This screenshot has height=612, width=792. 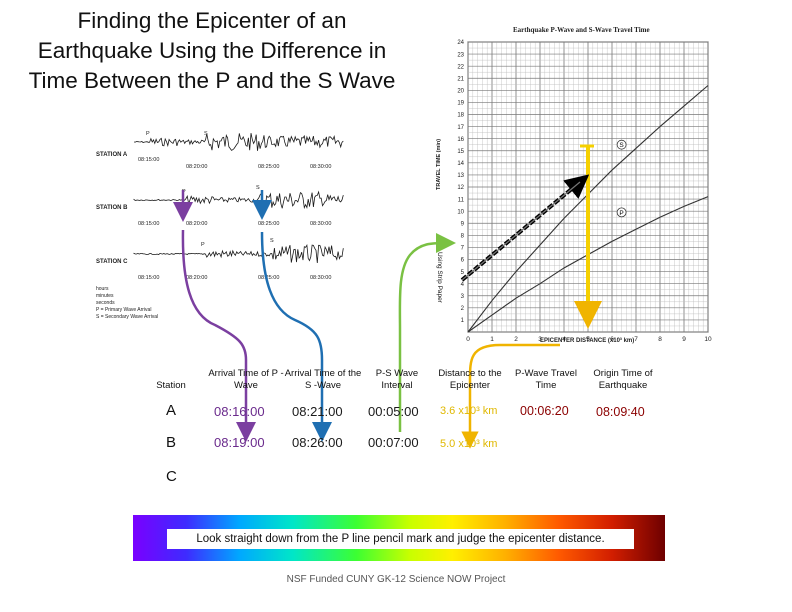 What do you see at coordinates (239, 411) in the screenshot?
I see `row-a-p-arrival: 08:16:00` at bounding box center [239, 411].